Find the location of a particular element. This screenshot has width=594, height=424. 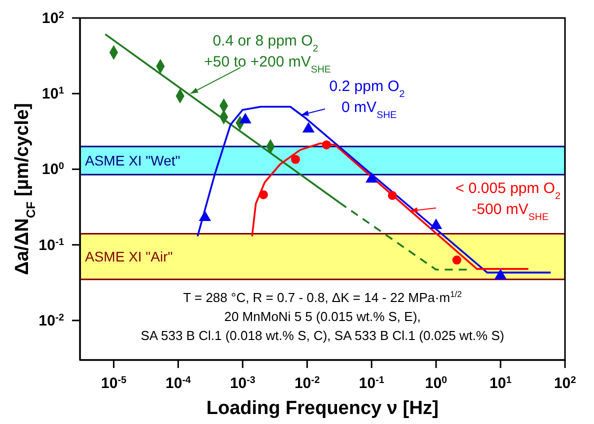

x-tick-label: 10$^{-4}$ is located at coordinates (179, 383).